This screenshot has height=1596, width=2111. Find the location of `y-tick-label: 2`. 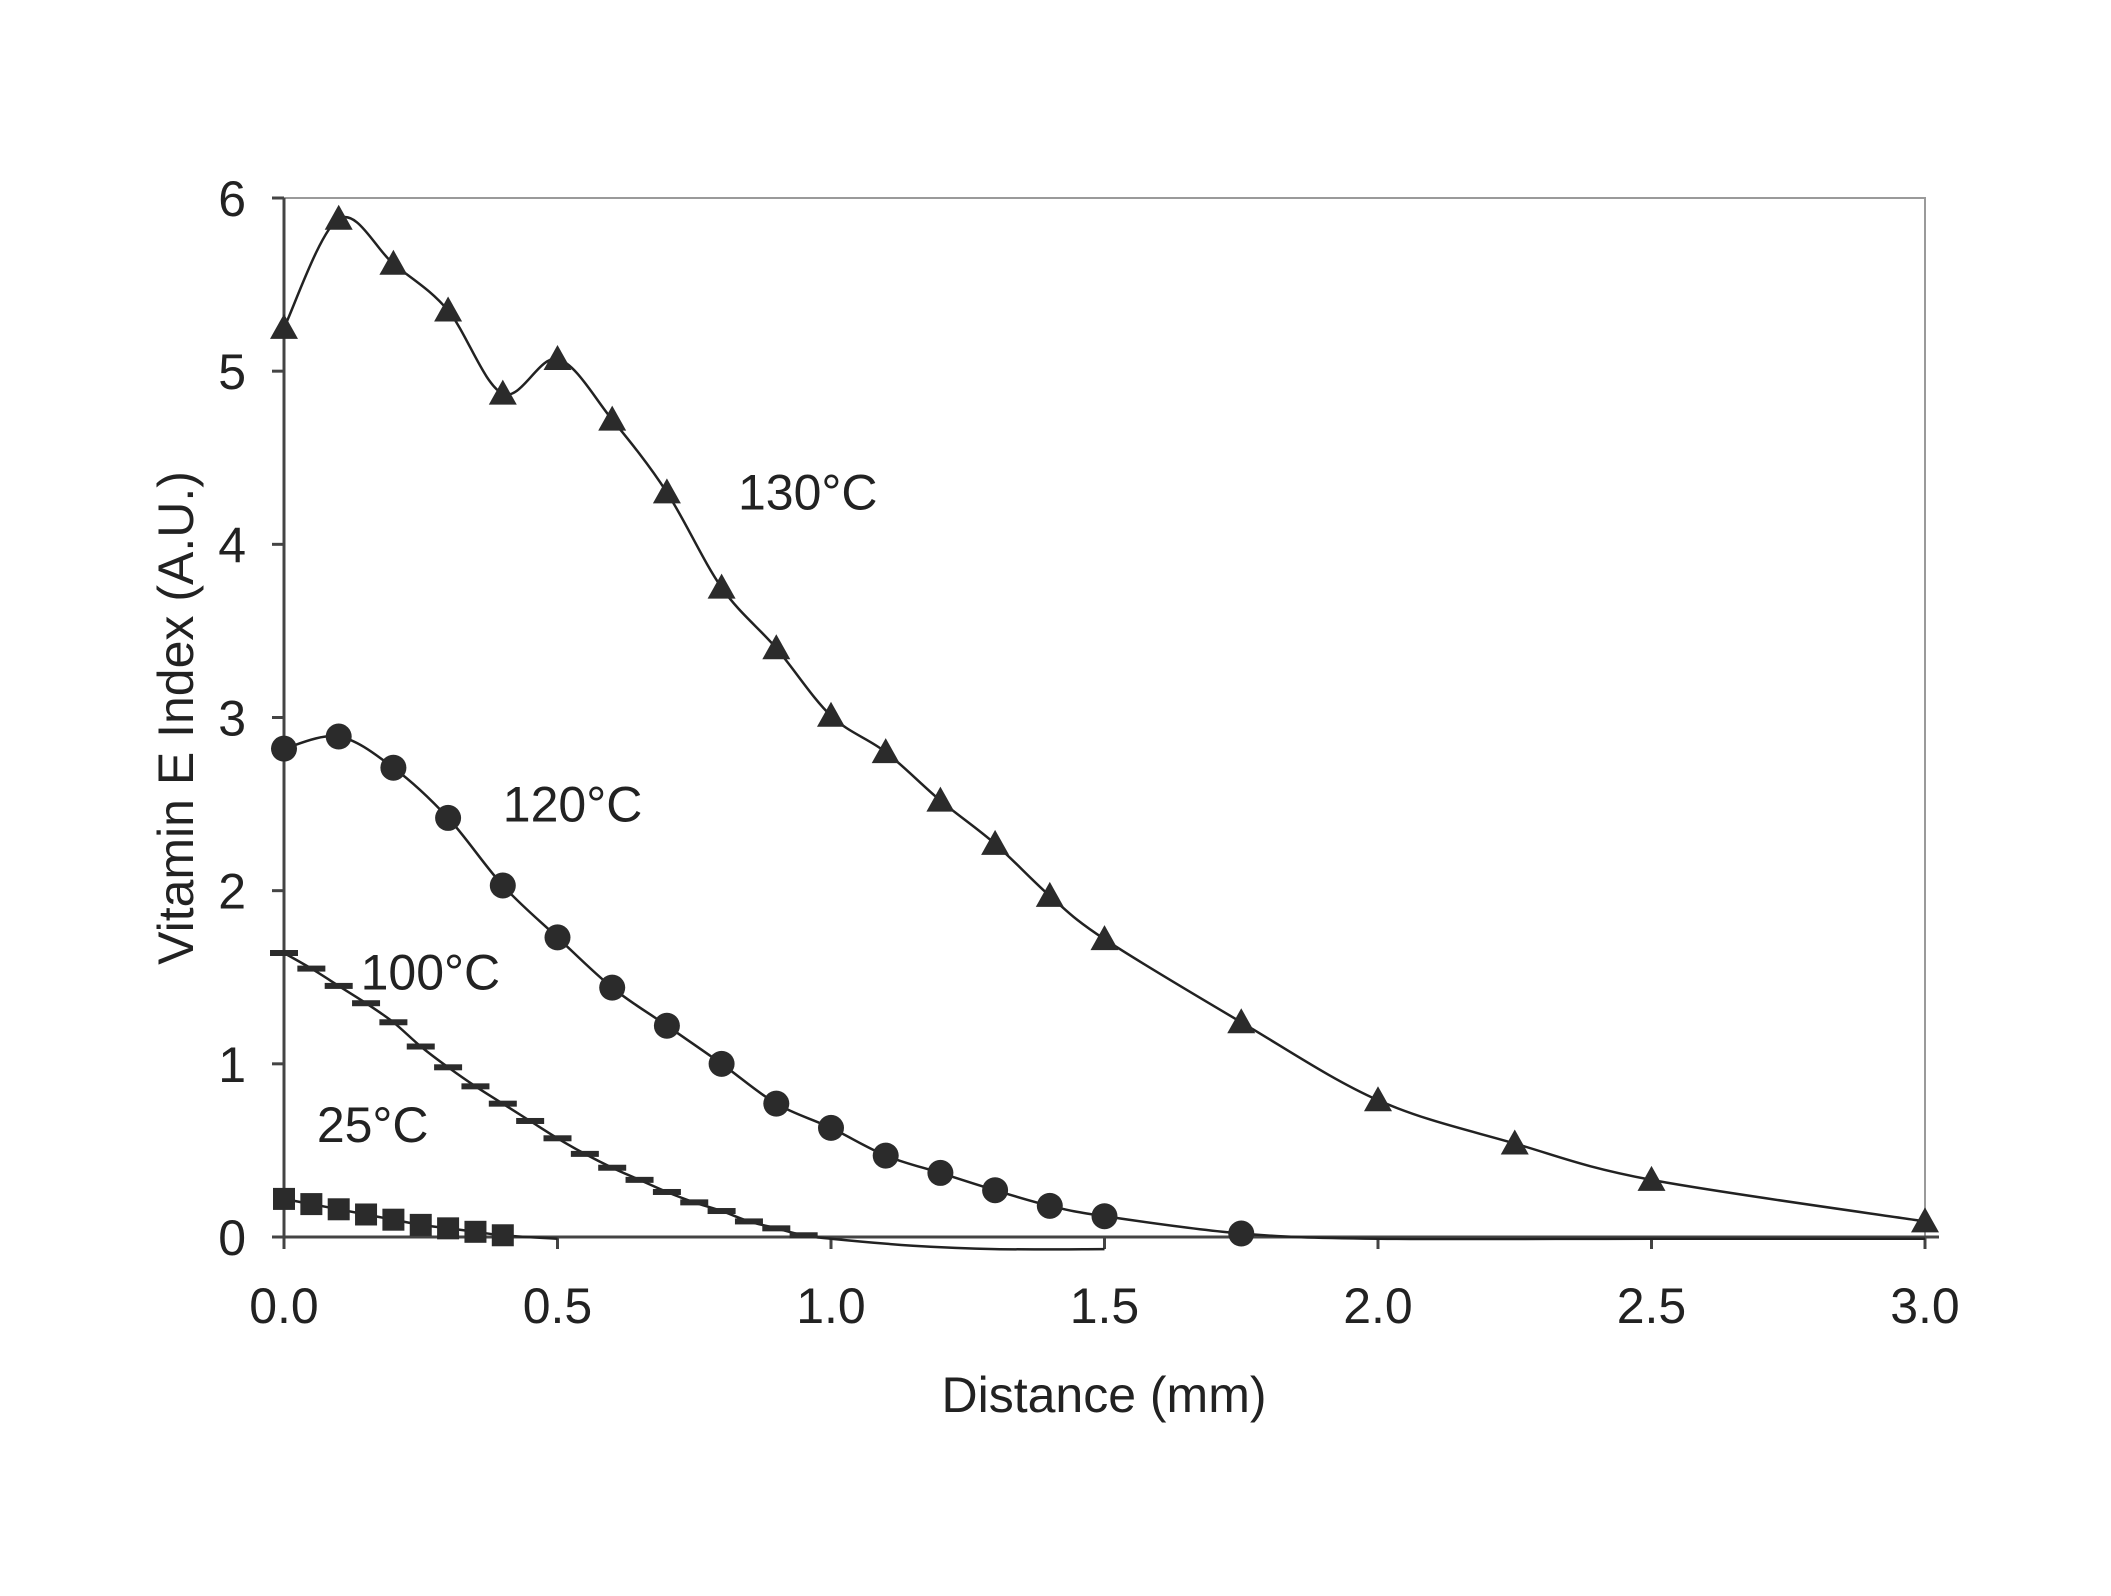

y-tick-label: 2 is located at coordinates (232, 892).